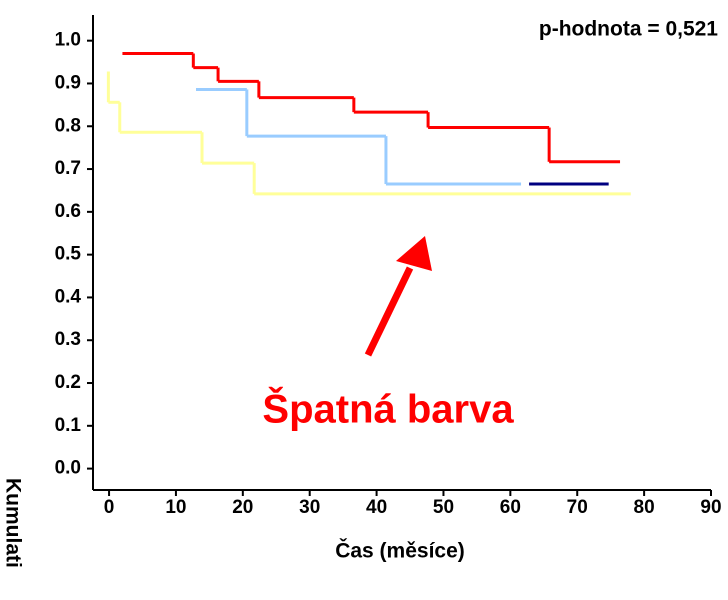 This screenshot has height=600, width=728. What do you see at coordinates (68, 125) in the screenshot?
I see `y-tick-label: 0.8` at bounding box center [68, 125].